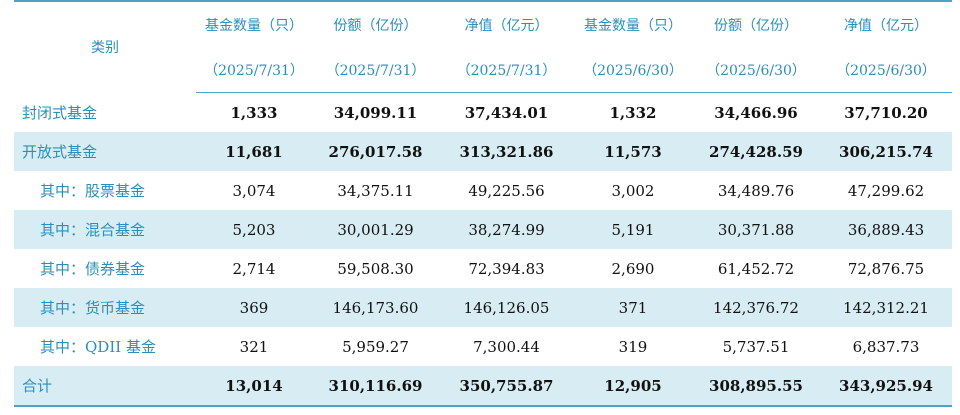 The width and height of the screenshot is (960, 415). Describe the element at coordinates (633, 307) in the screenshot. I see `table-cell: 371` at that location.